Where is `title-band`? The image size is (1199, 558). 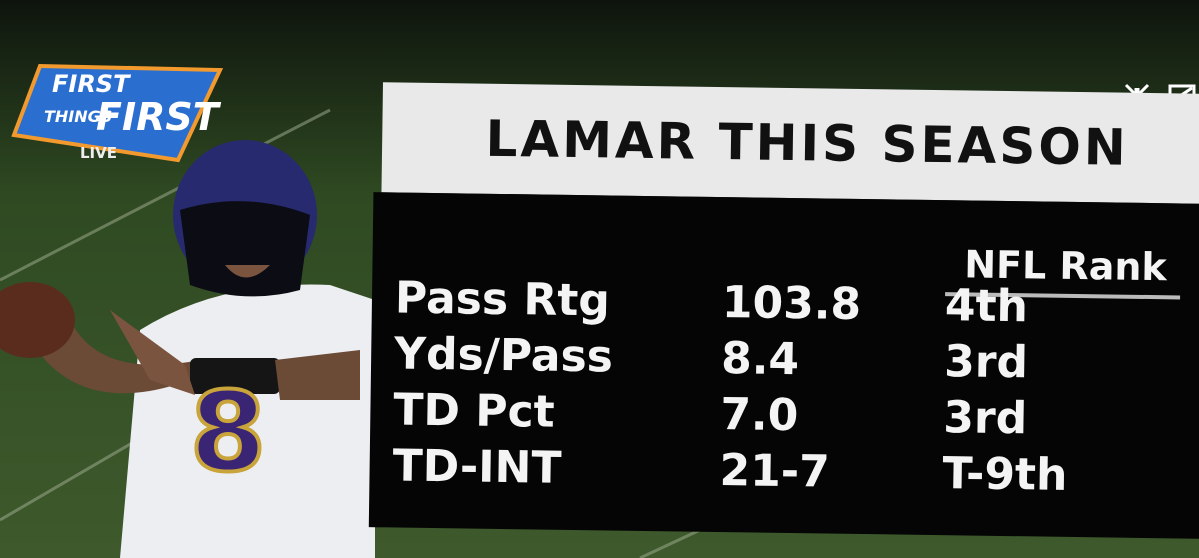
title-band is located at coordinates (790, 143).